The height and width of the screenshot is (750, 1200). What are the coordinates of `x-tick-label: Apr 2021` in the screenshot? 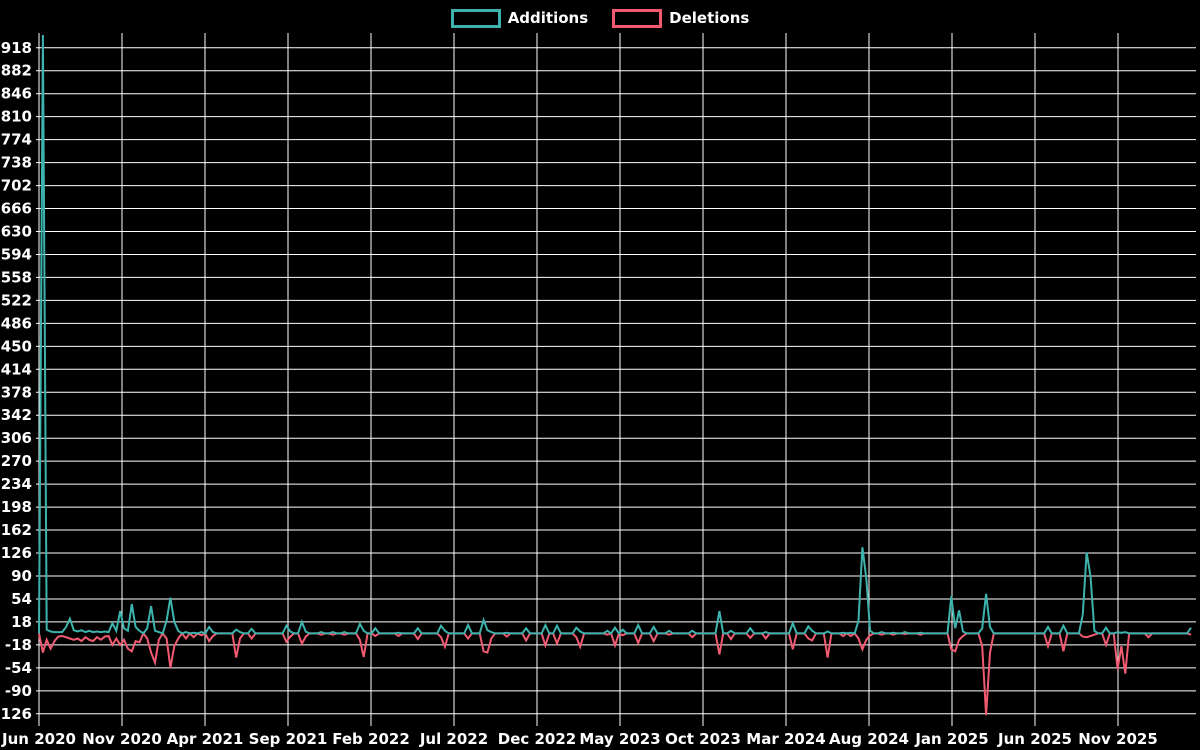 It's located at (205, 739).